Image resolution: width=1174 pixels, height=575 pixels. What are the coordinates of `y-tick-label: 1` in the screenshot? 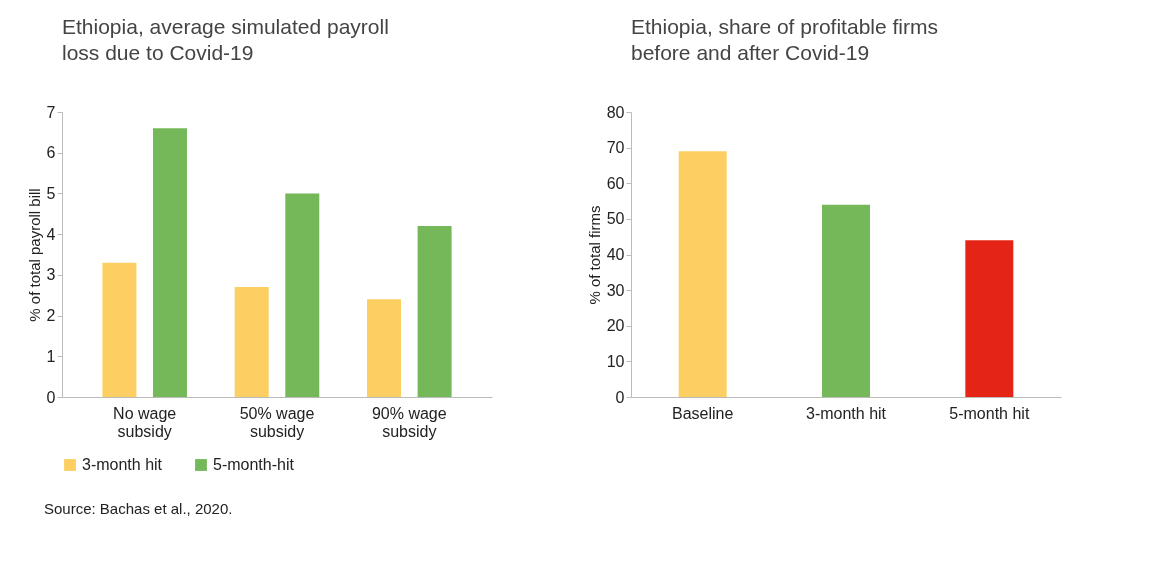 It's located at (51, 356).